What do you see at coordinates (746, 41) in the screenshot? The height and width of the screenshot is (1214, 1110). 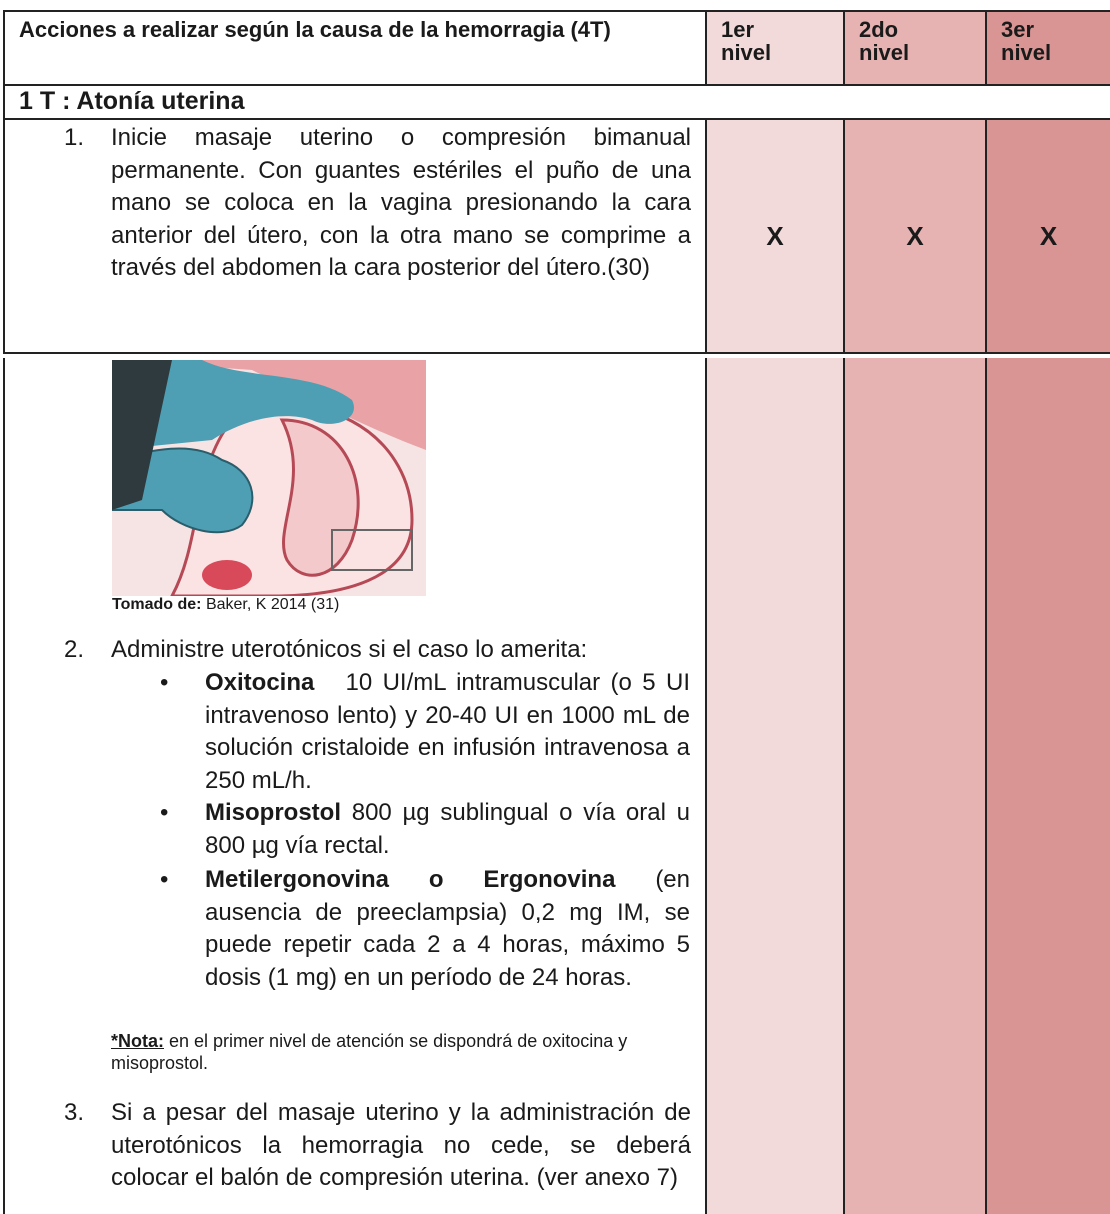 I see `header-text: 1er nivel` at bounding box center [746, 41].